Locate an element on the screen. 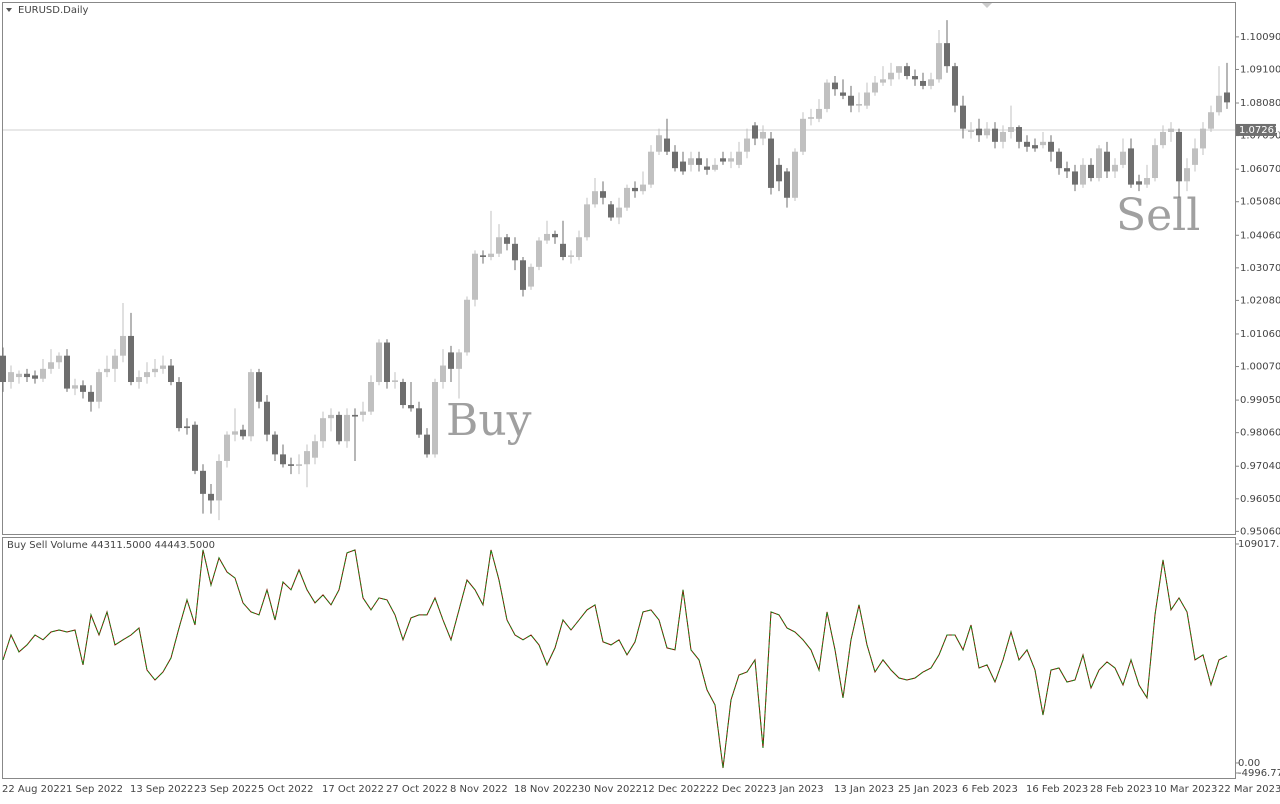 The height and width of the screenshot is (804, 1280). y-tick-label: 1.00070 is located at coordinates (1260, 367).